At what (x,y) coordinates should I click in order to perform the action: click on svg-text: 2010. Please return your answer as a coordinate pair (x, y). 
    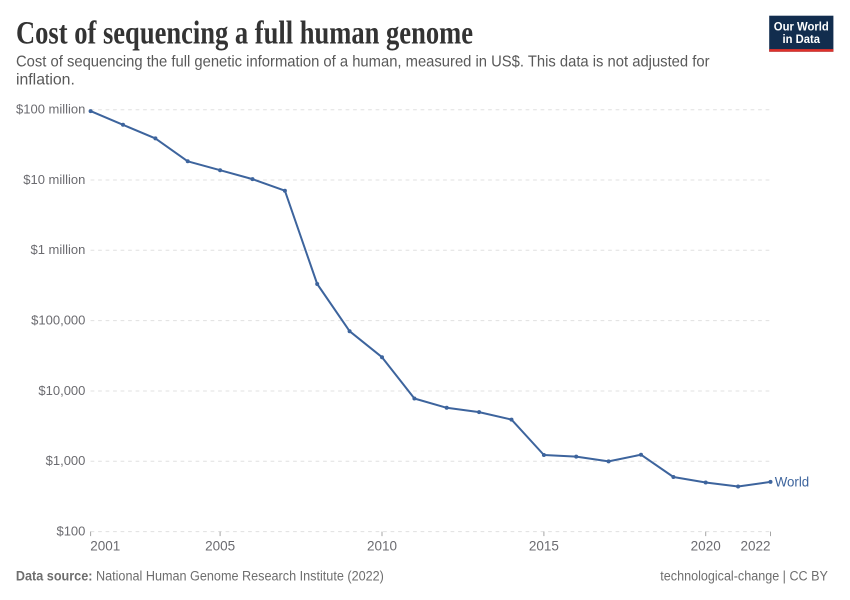
    Looking at the image, I should click on (382, 545).